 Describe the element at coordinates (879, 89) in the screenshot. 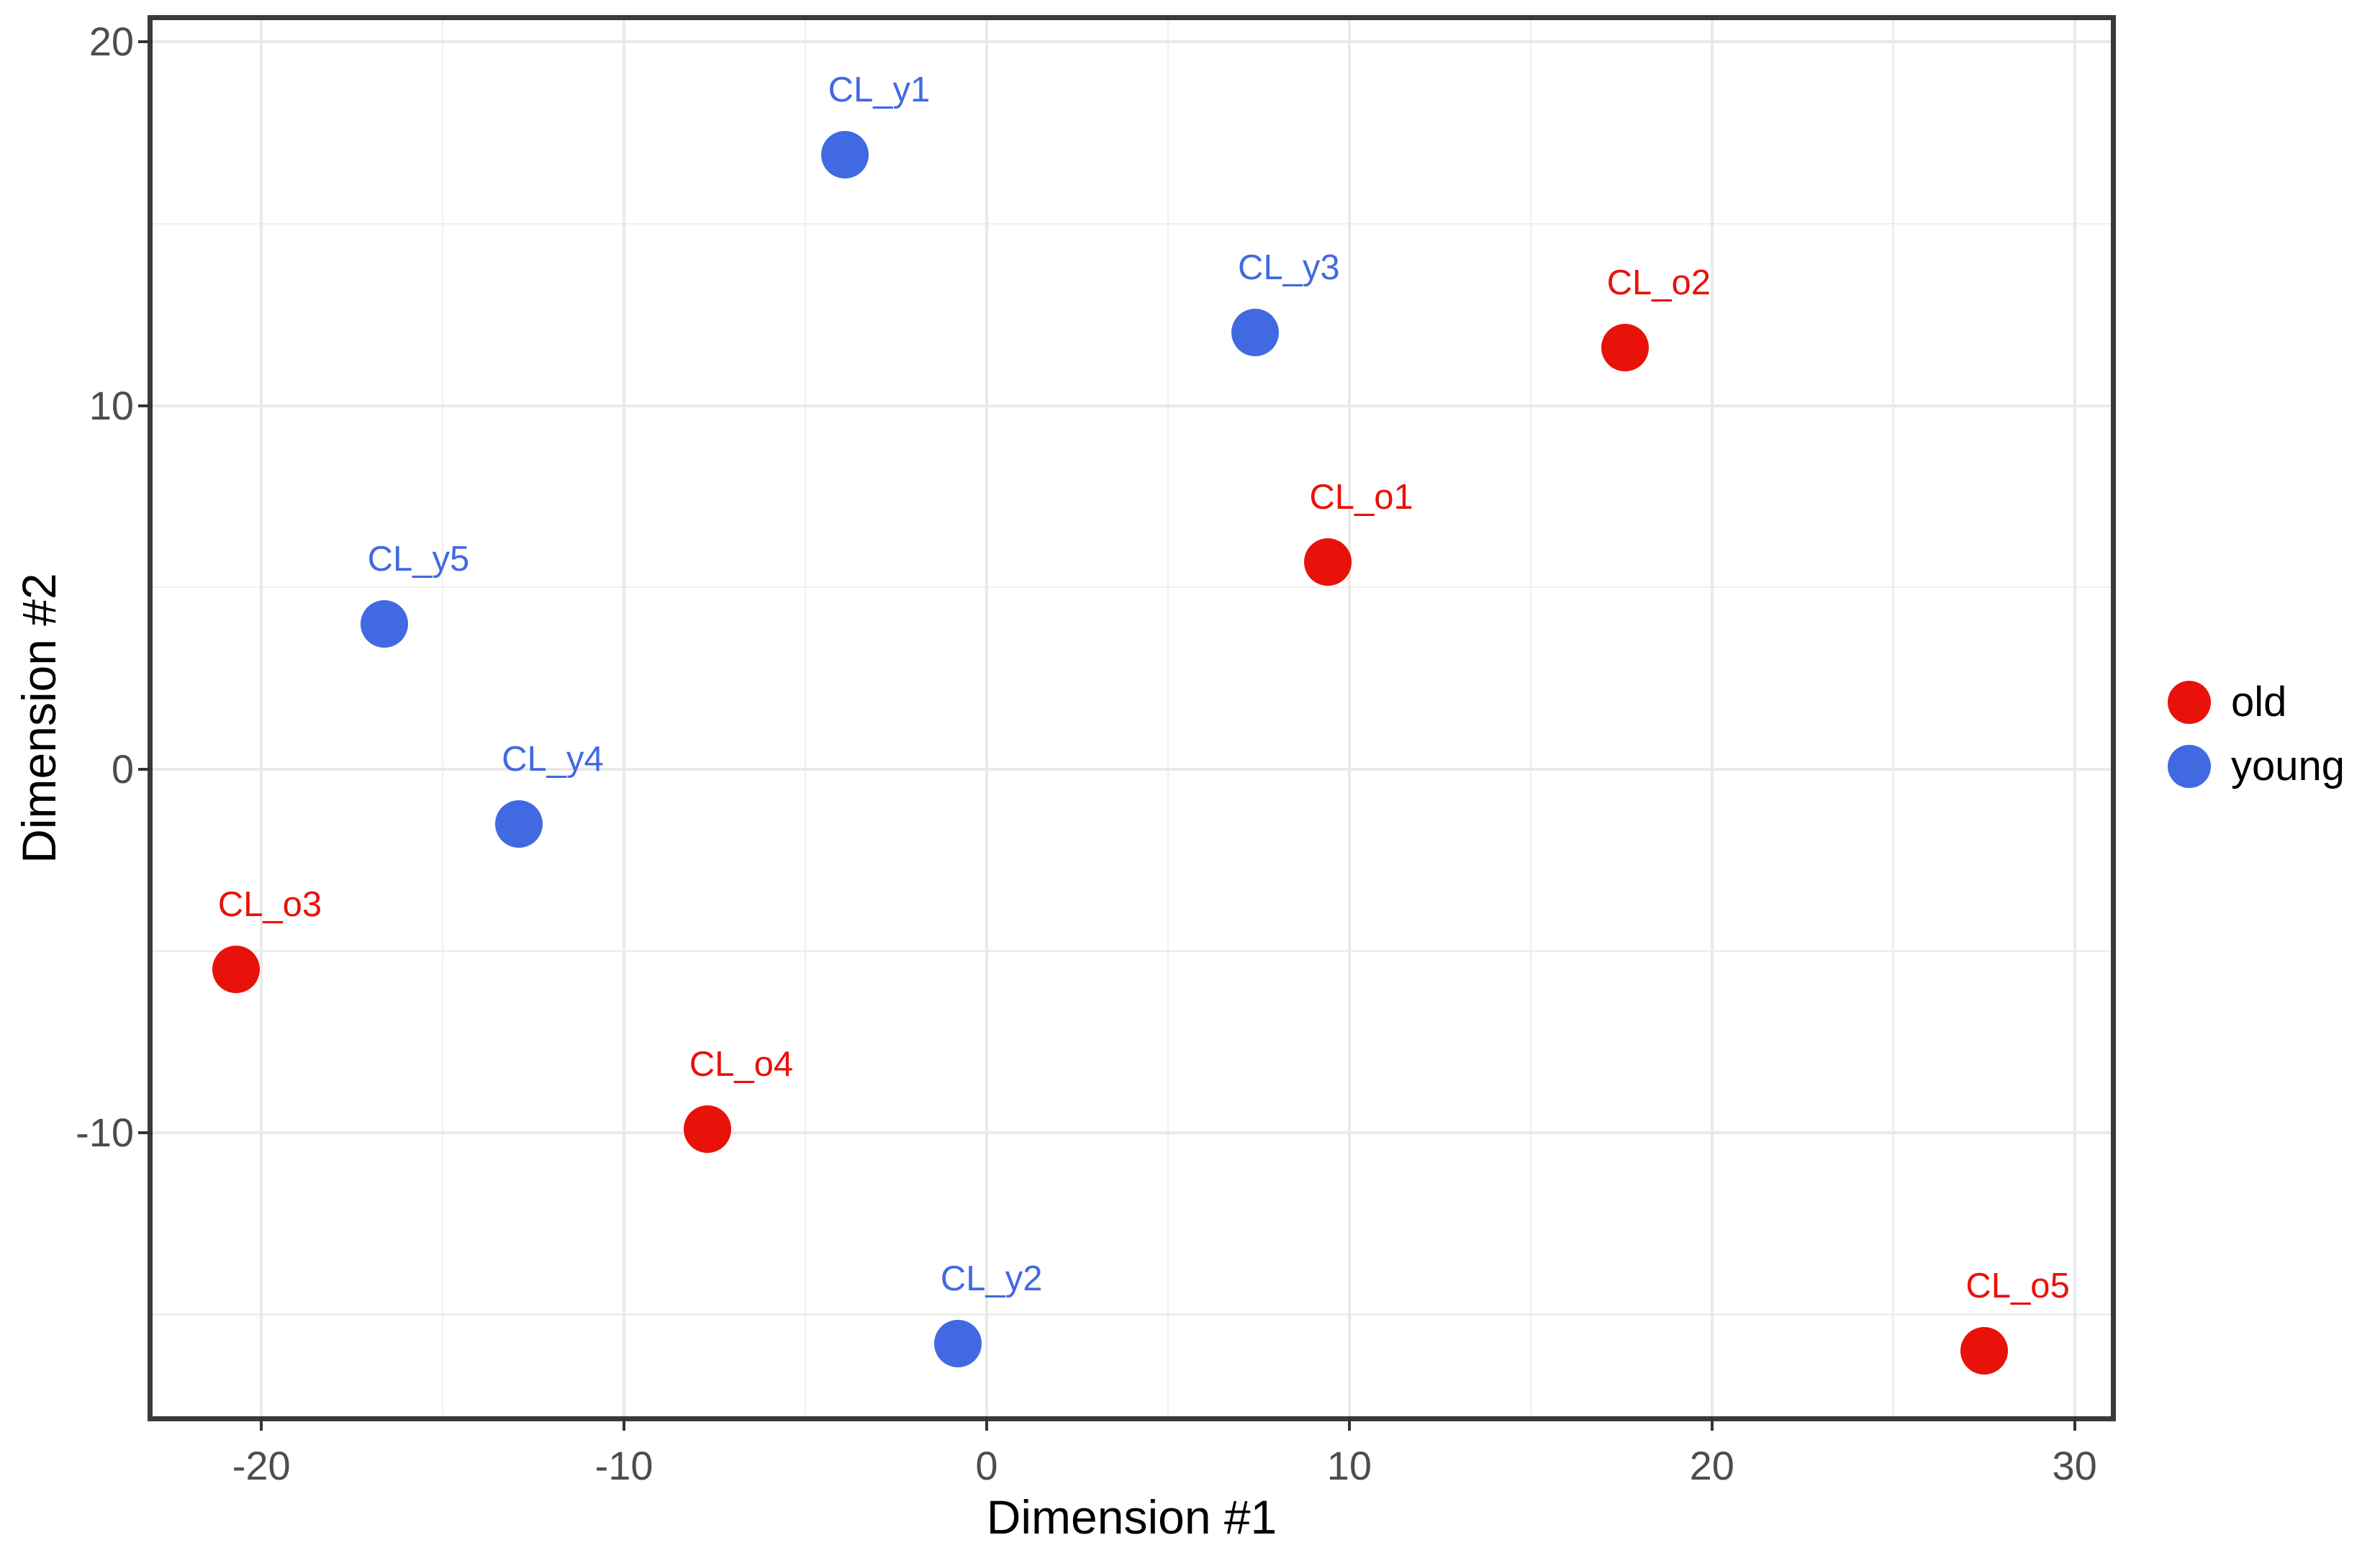

I see `data-point-label: CL_y1` at that location.